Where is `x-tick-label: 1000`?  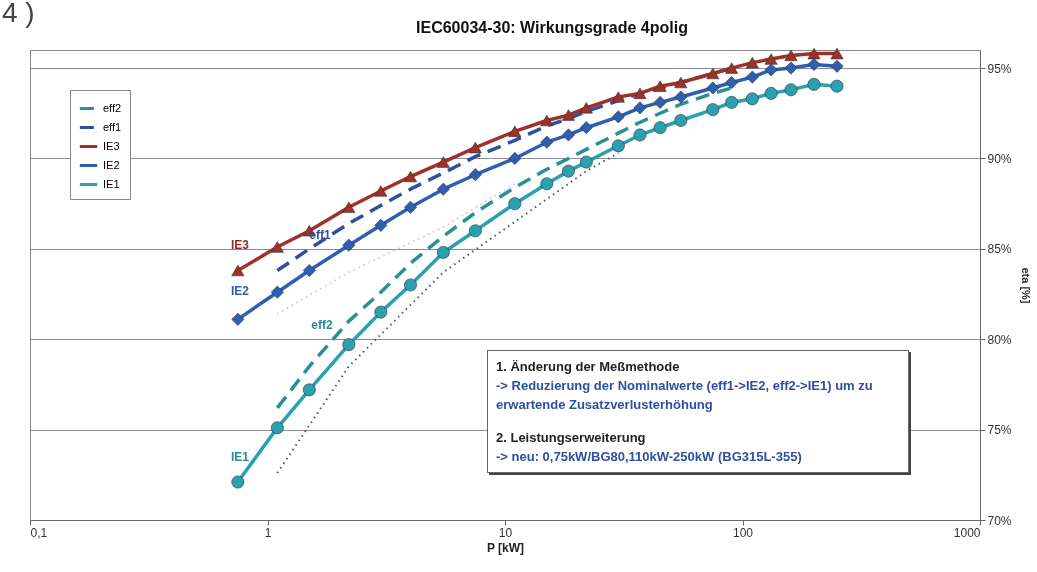
x-tick-label: 1000 is located at coordinates (967, 532).